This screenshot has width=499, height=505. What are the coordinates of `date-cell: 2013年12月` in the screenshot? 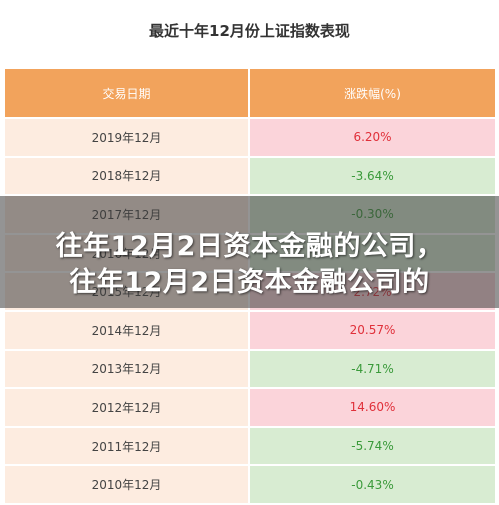 It's located at (127, 369).